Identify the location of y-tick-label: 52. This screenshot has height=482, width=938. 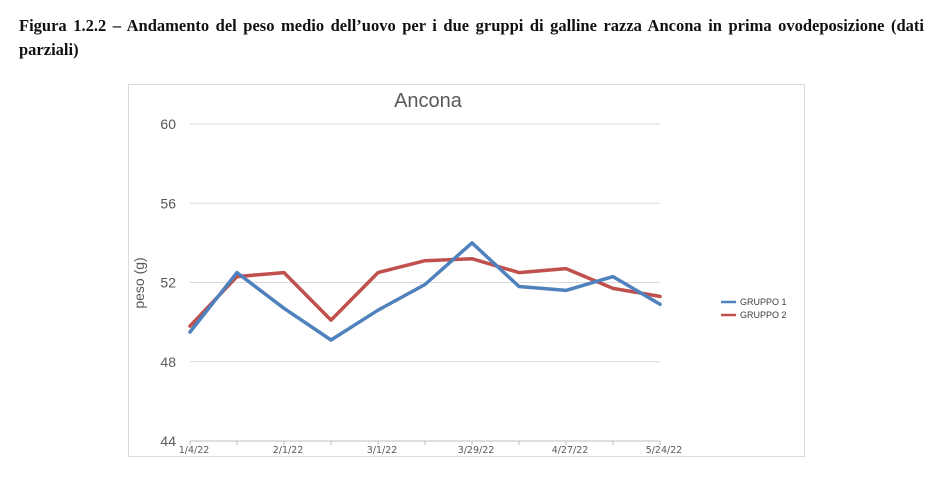
(168, 283).